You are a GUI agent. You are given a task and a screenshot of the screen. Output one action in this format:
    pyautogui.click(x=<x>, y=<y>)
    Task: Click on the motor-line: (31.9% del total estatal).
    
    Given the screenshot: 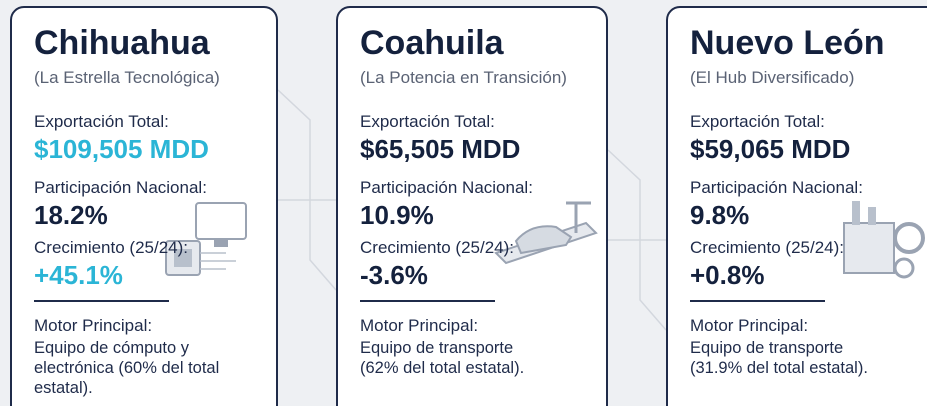 What is the action you would take?
    pyautogui.click(x=779, y=368)
    